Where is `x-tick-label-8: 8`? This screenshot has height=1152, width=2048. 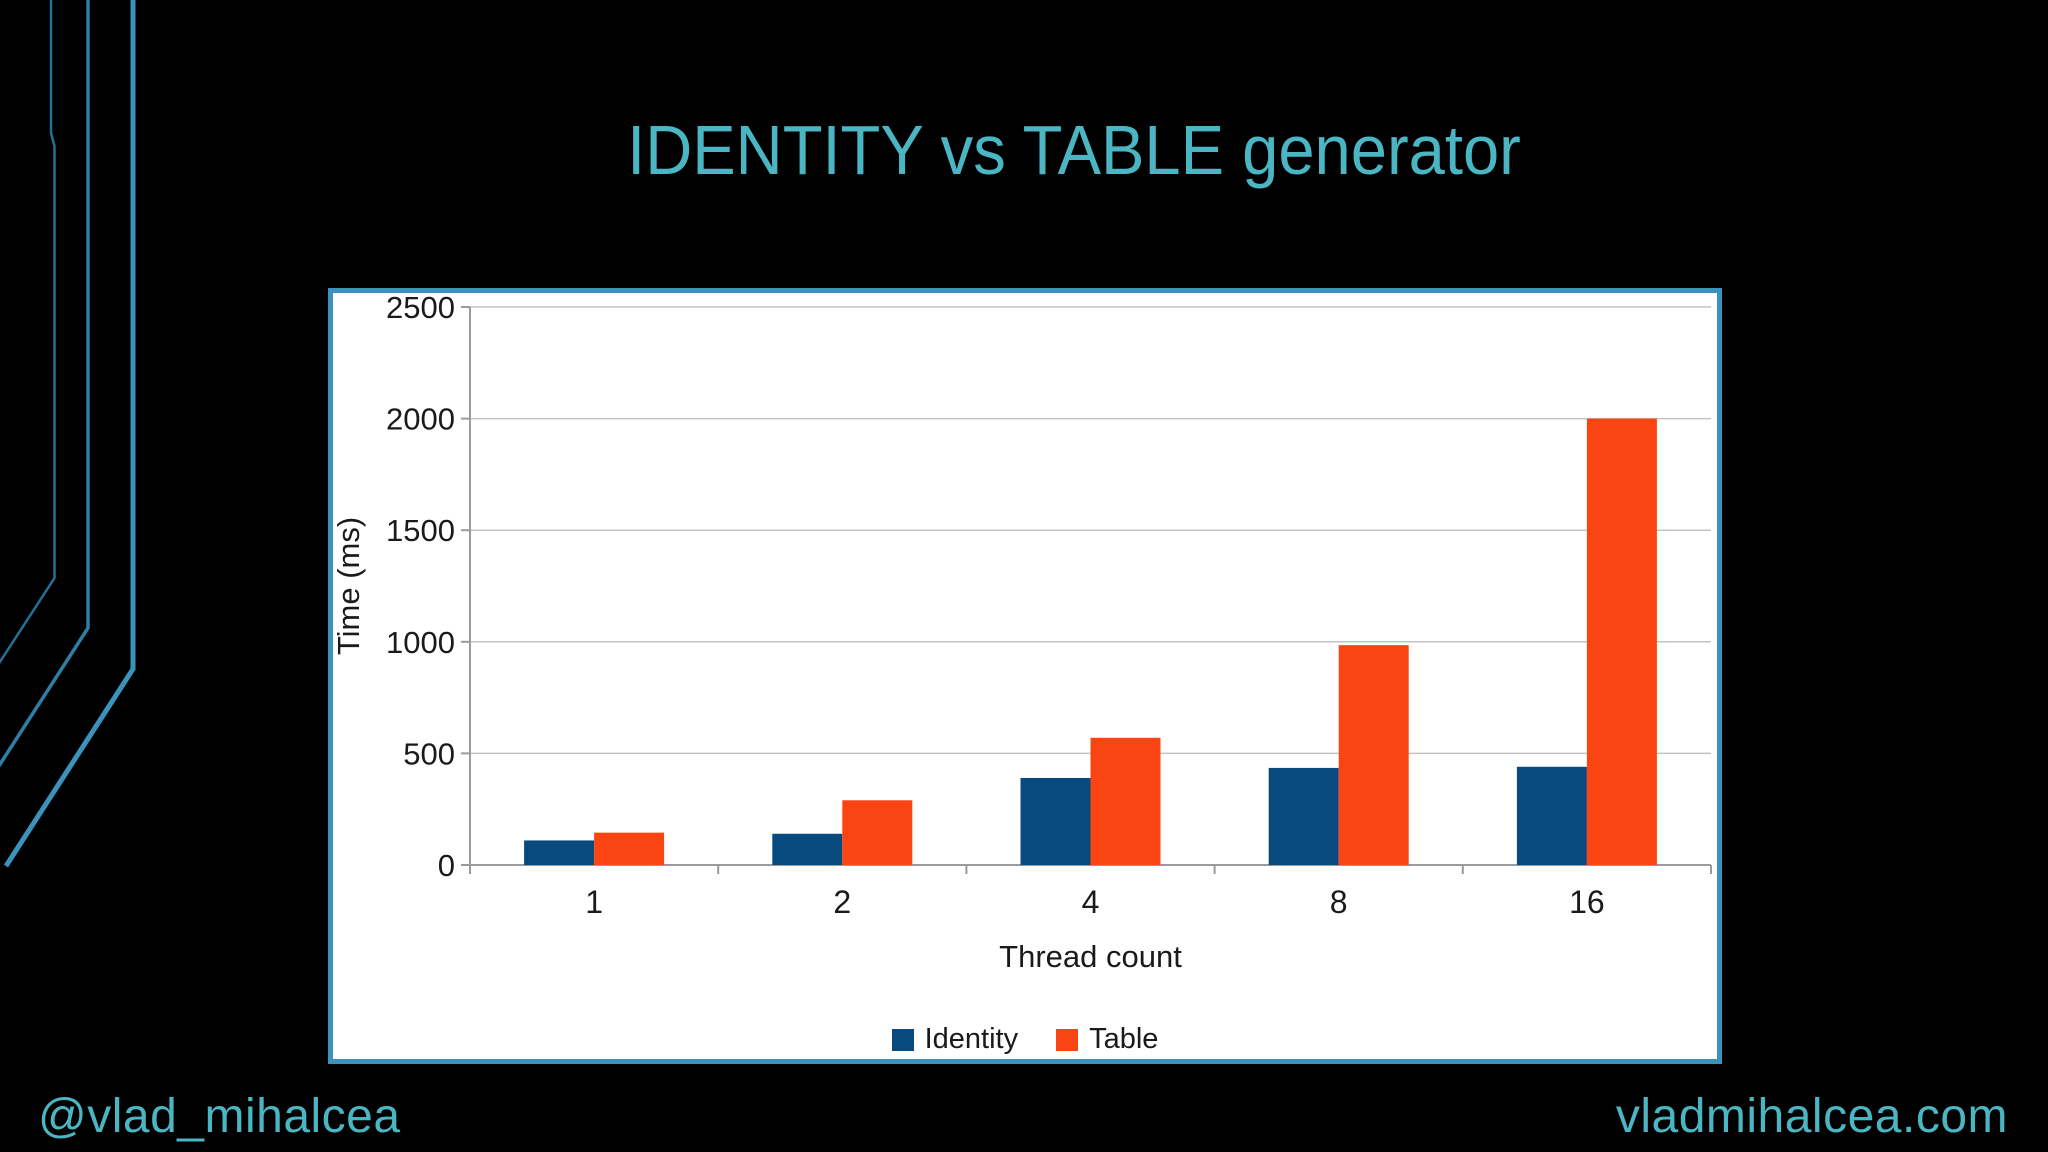 x-tick-label-8: 8 is located at coordinates (1339, 902).